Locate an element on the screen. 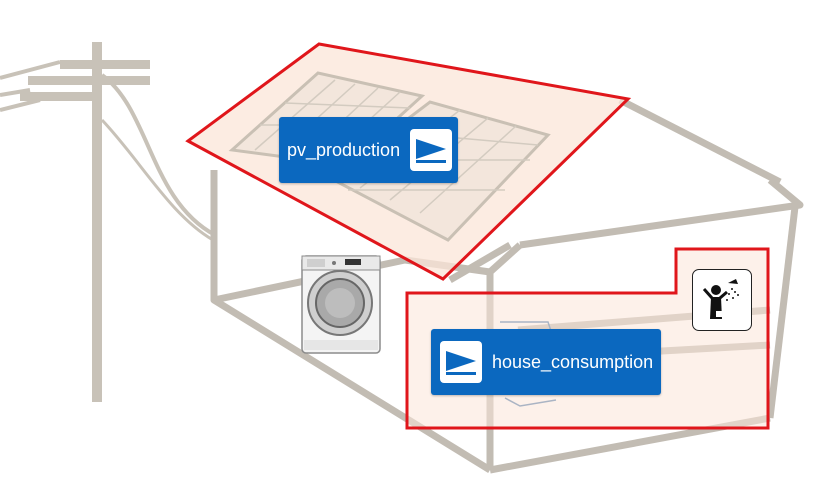 The image size is (826, 490). washing-machine-icon is located at coordinates (341, 304).